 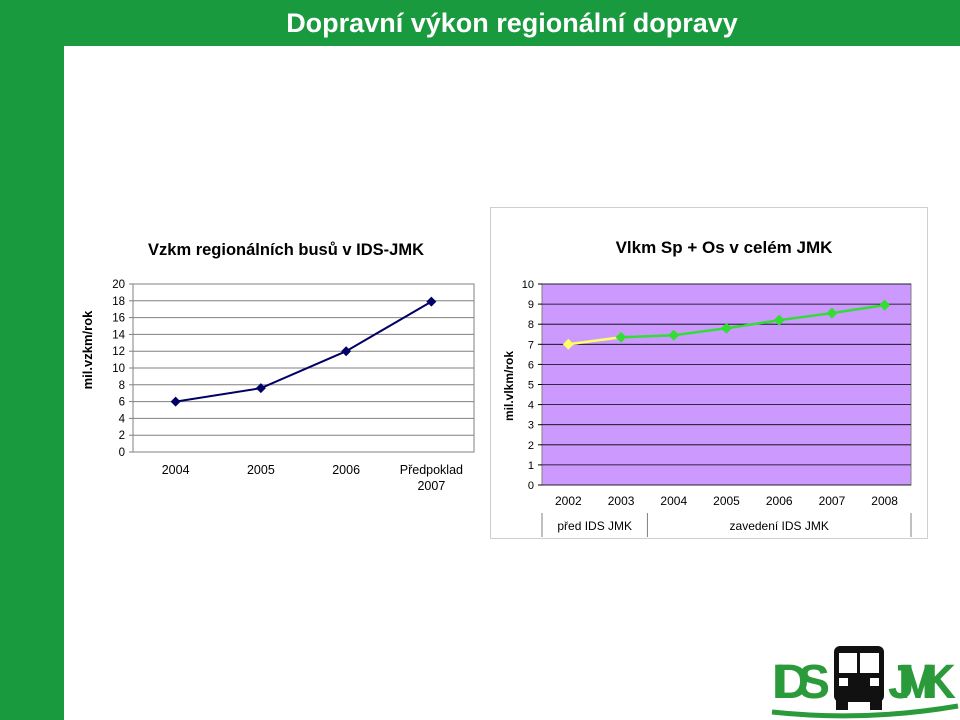 I want to click on bus-ytick-label: 12, so click(x=118, y=352).